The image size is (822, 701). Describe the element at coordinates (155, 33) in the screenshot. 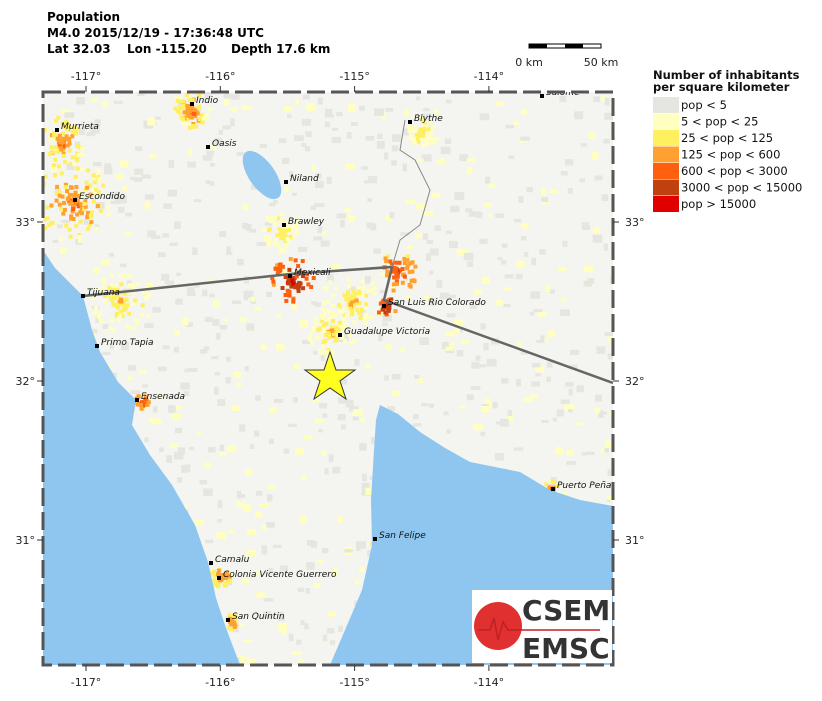

I see `header-event: M4.0 2015/12/19 - 17:36:48 UTC` at that location.